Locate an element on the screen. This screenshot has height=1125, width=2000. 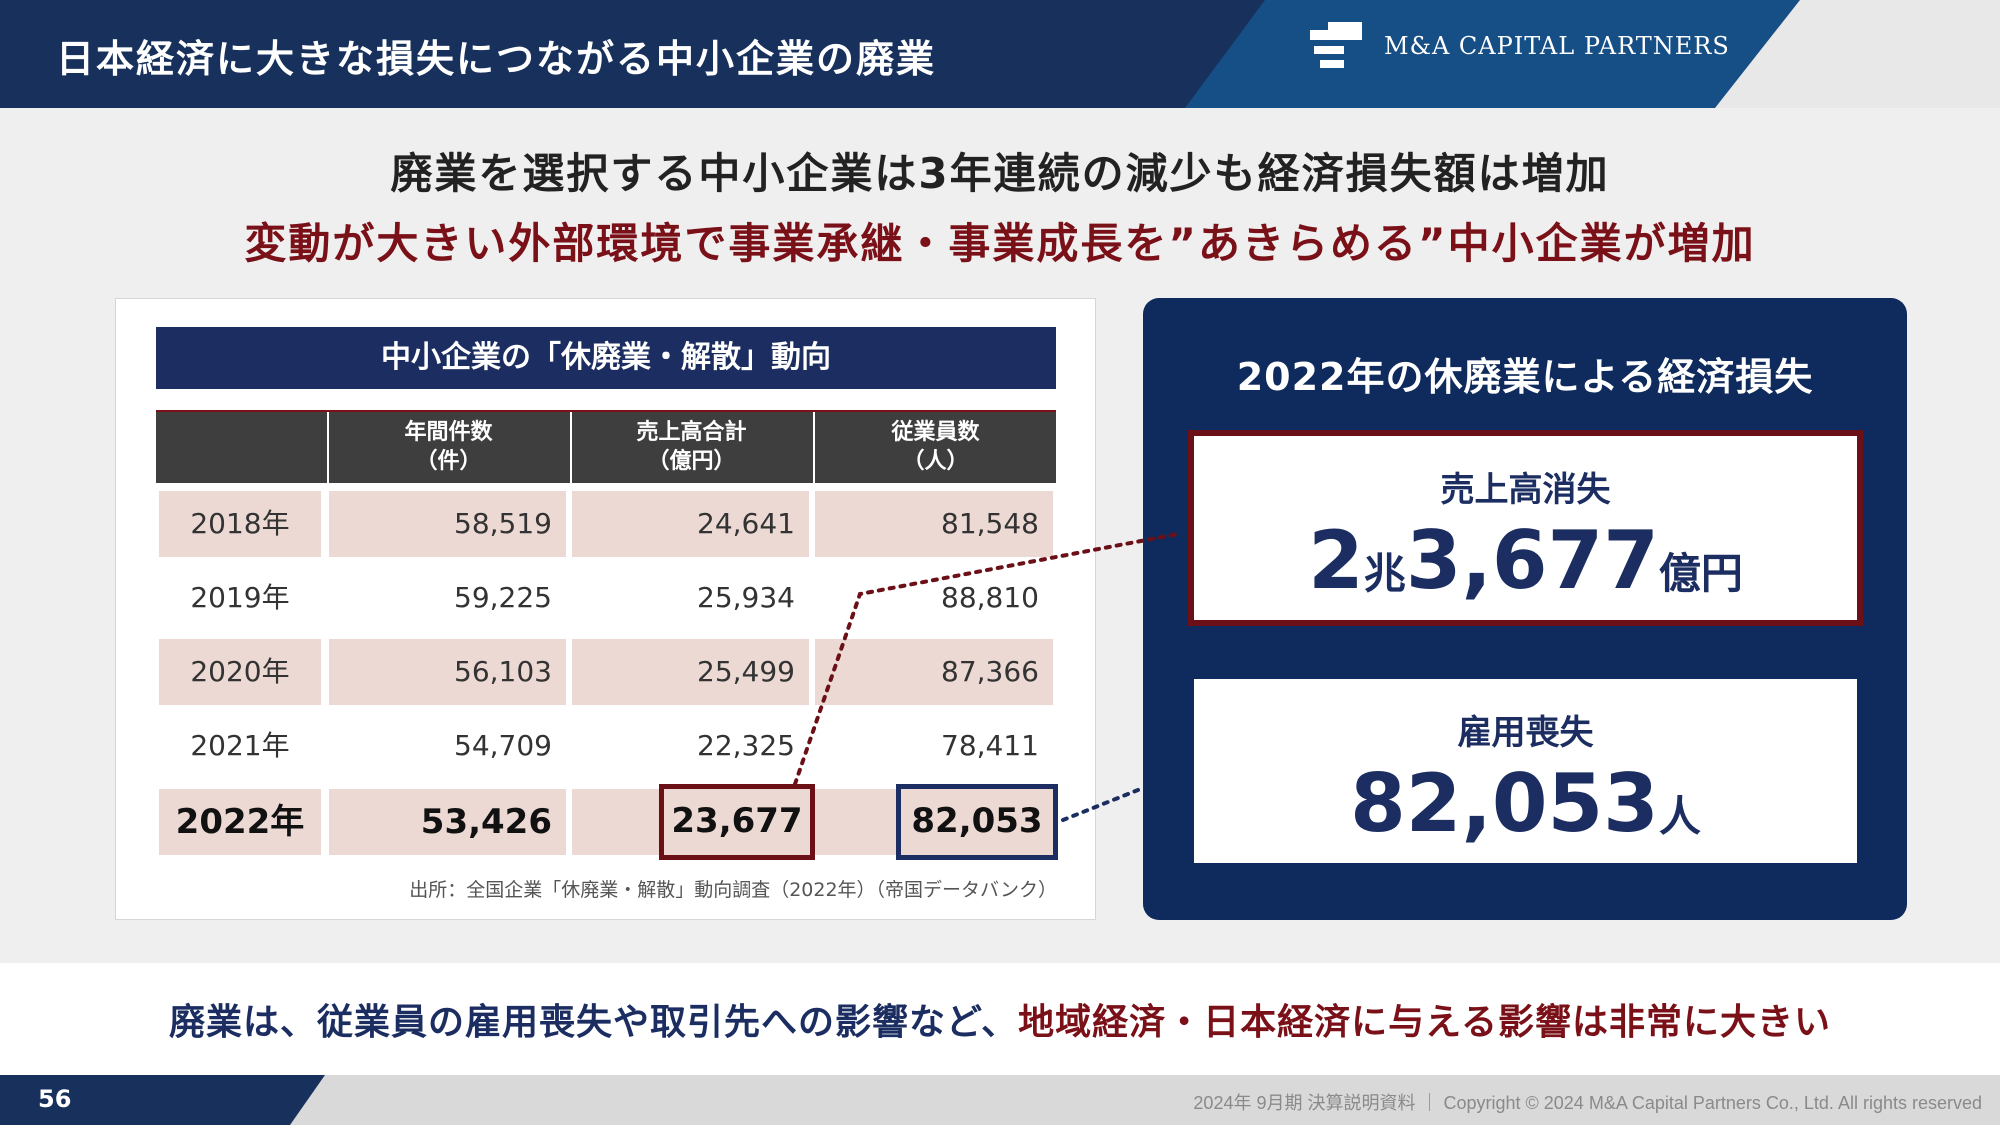
cell-employees: 78,411 is located at coordinates (990, 745).